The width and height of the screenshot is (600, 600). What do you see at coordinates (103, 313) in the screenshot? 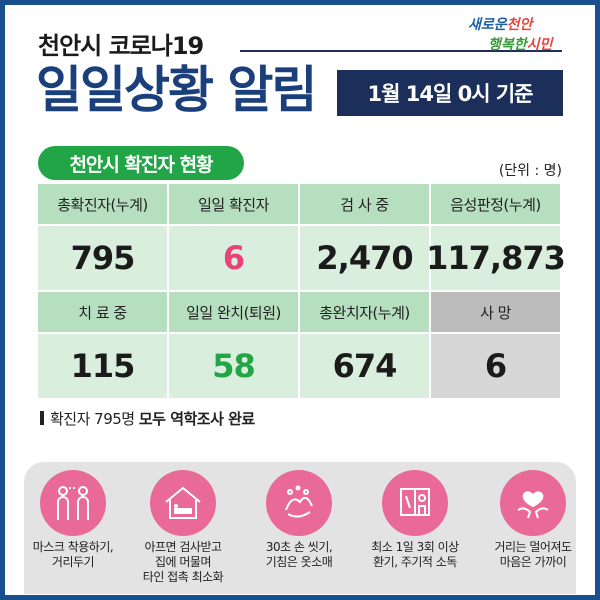
I see `stat-label-in-treatment: 치 료 중` at bounding box center [103, 313].